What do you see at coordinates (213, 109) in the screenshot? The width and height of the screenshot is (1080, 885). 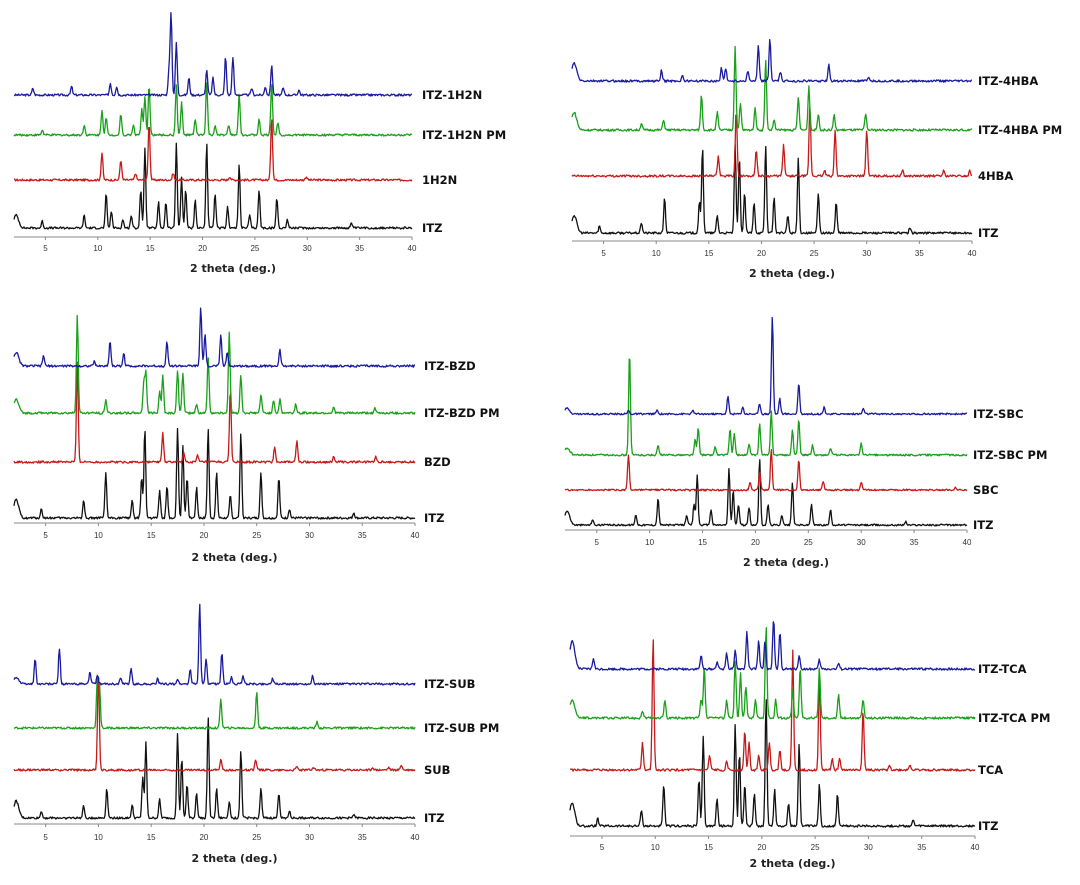 I see `trace-itz-1h2n-pm` at bounding box center [213, 109].